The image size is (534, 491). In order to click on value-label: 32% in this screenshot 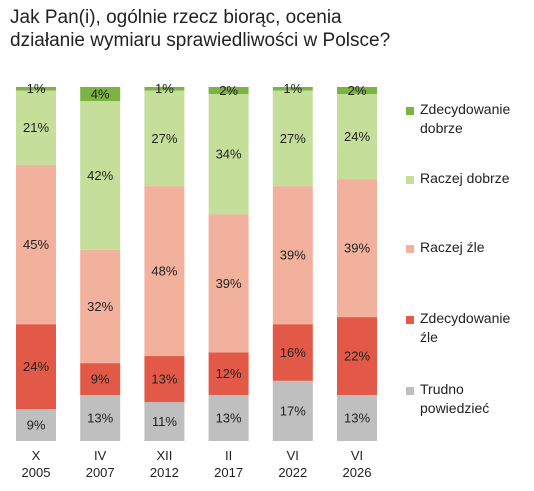, I will do `click(100, 306)`.